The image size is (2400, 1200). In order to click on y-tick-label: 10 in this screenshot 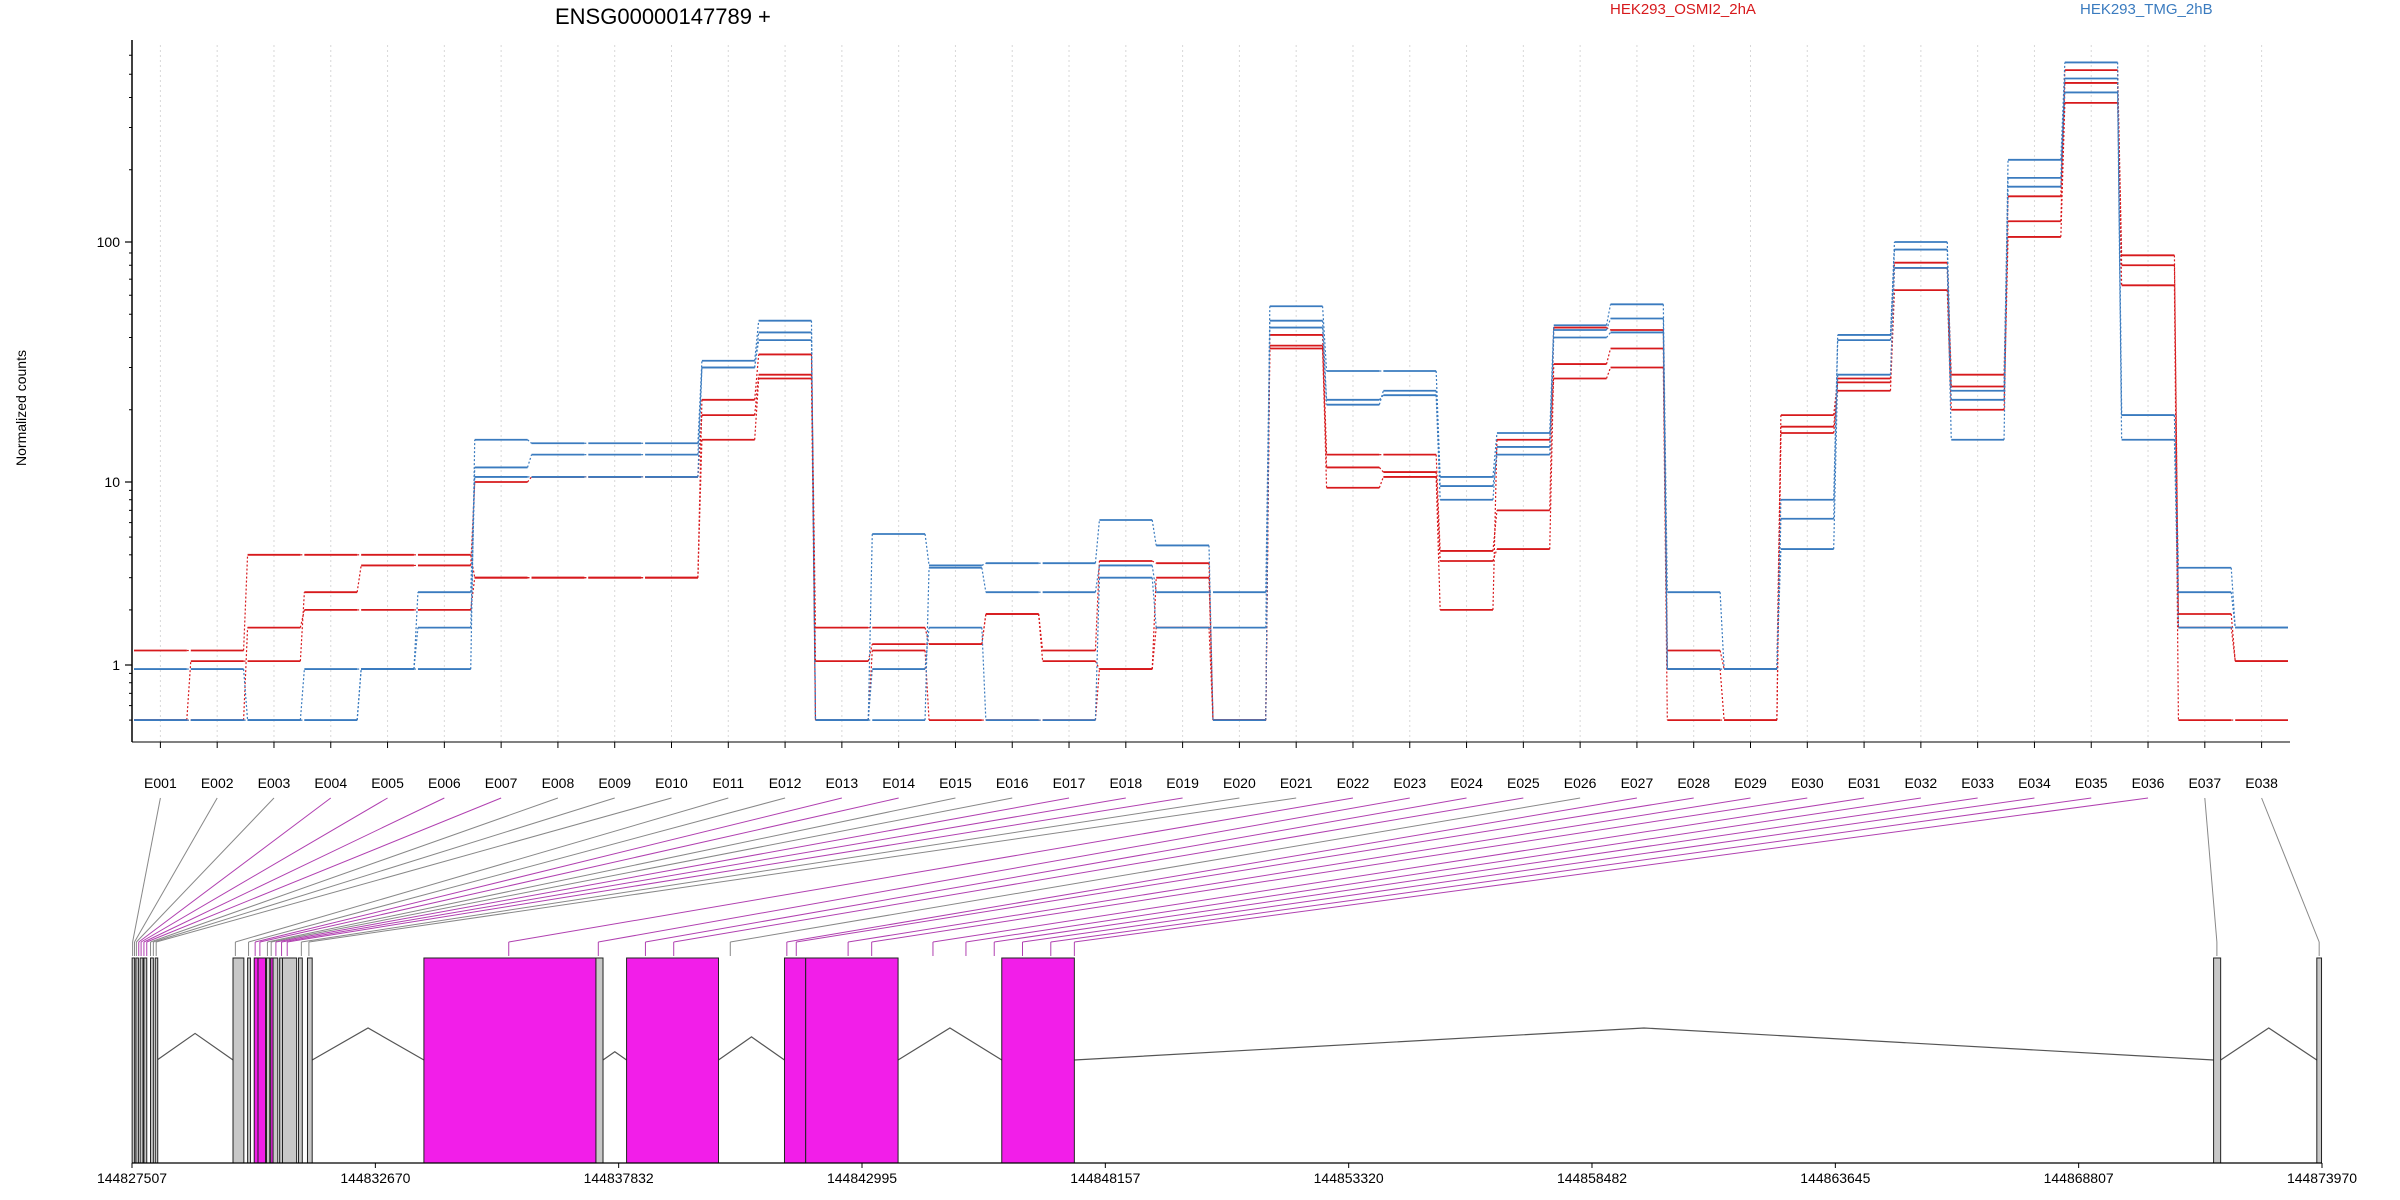, I will do `click(112, 482)`.